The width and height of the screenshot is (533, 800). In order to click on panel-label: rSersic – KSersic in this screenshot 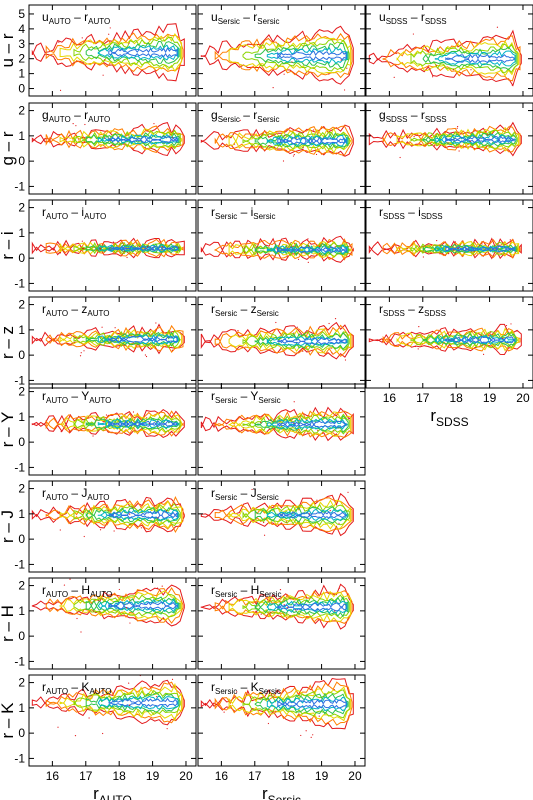, I will do `click(246, 688)`.